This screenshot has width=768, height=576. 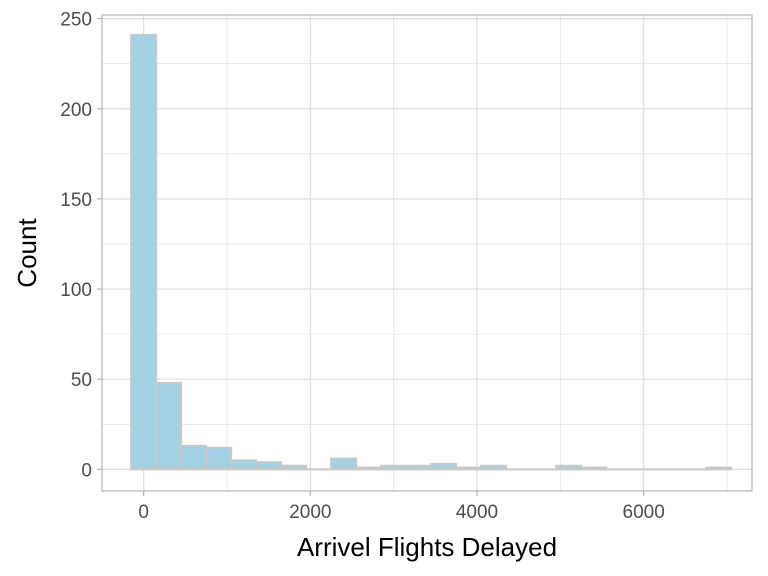 What do you see at coordinates (81, 245) in the screenshot?
I see `y-axis: 0 50 100 150 200 250` at bounding box center [81, 245].